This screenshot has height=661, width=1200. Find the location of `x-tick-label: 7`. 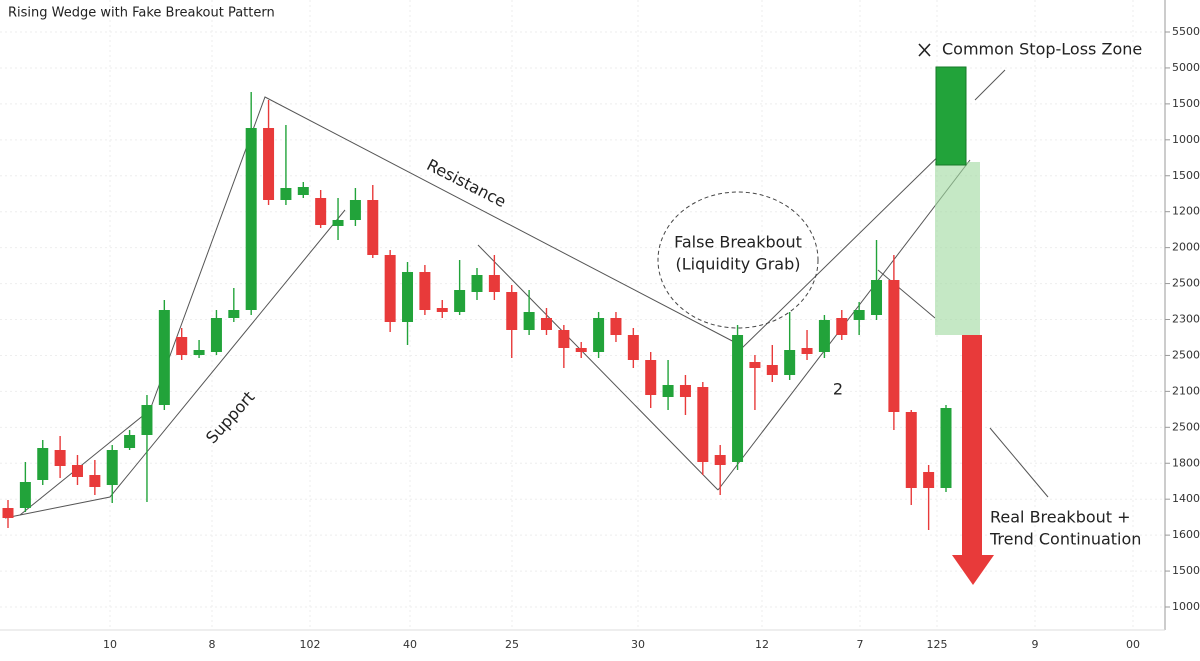

x-tick-label: 7 is located at coordinates (860, 644).